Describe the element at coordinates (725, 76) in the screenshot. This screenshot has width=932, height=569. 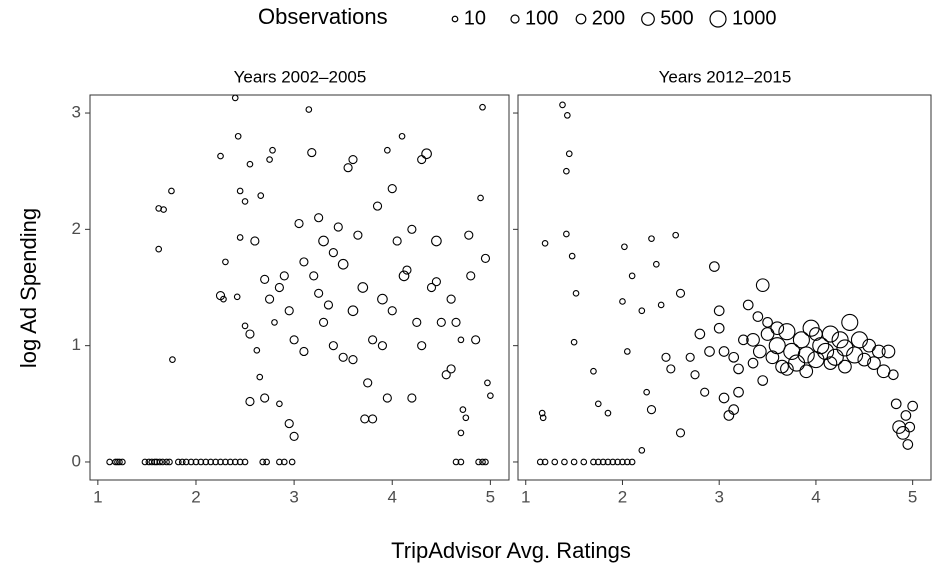
I see `panel-title: Years 2012–2015` at that location.